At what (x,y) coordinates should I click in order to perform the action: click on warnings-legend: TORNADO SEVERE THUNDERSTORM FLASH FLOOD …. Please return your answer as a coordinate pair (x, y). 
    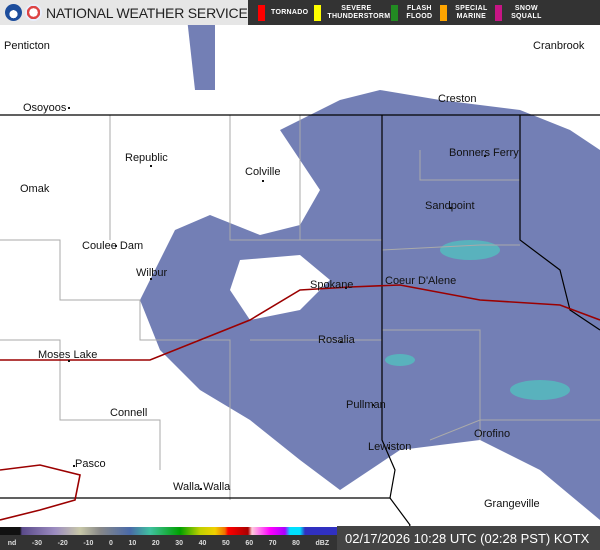
    Looking at the image, I should click on (424, 12).